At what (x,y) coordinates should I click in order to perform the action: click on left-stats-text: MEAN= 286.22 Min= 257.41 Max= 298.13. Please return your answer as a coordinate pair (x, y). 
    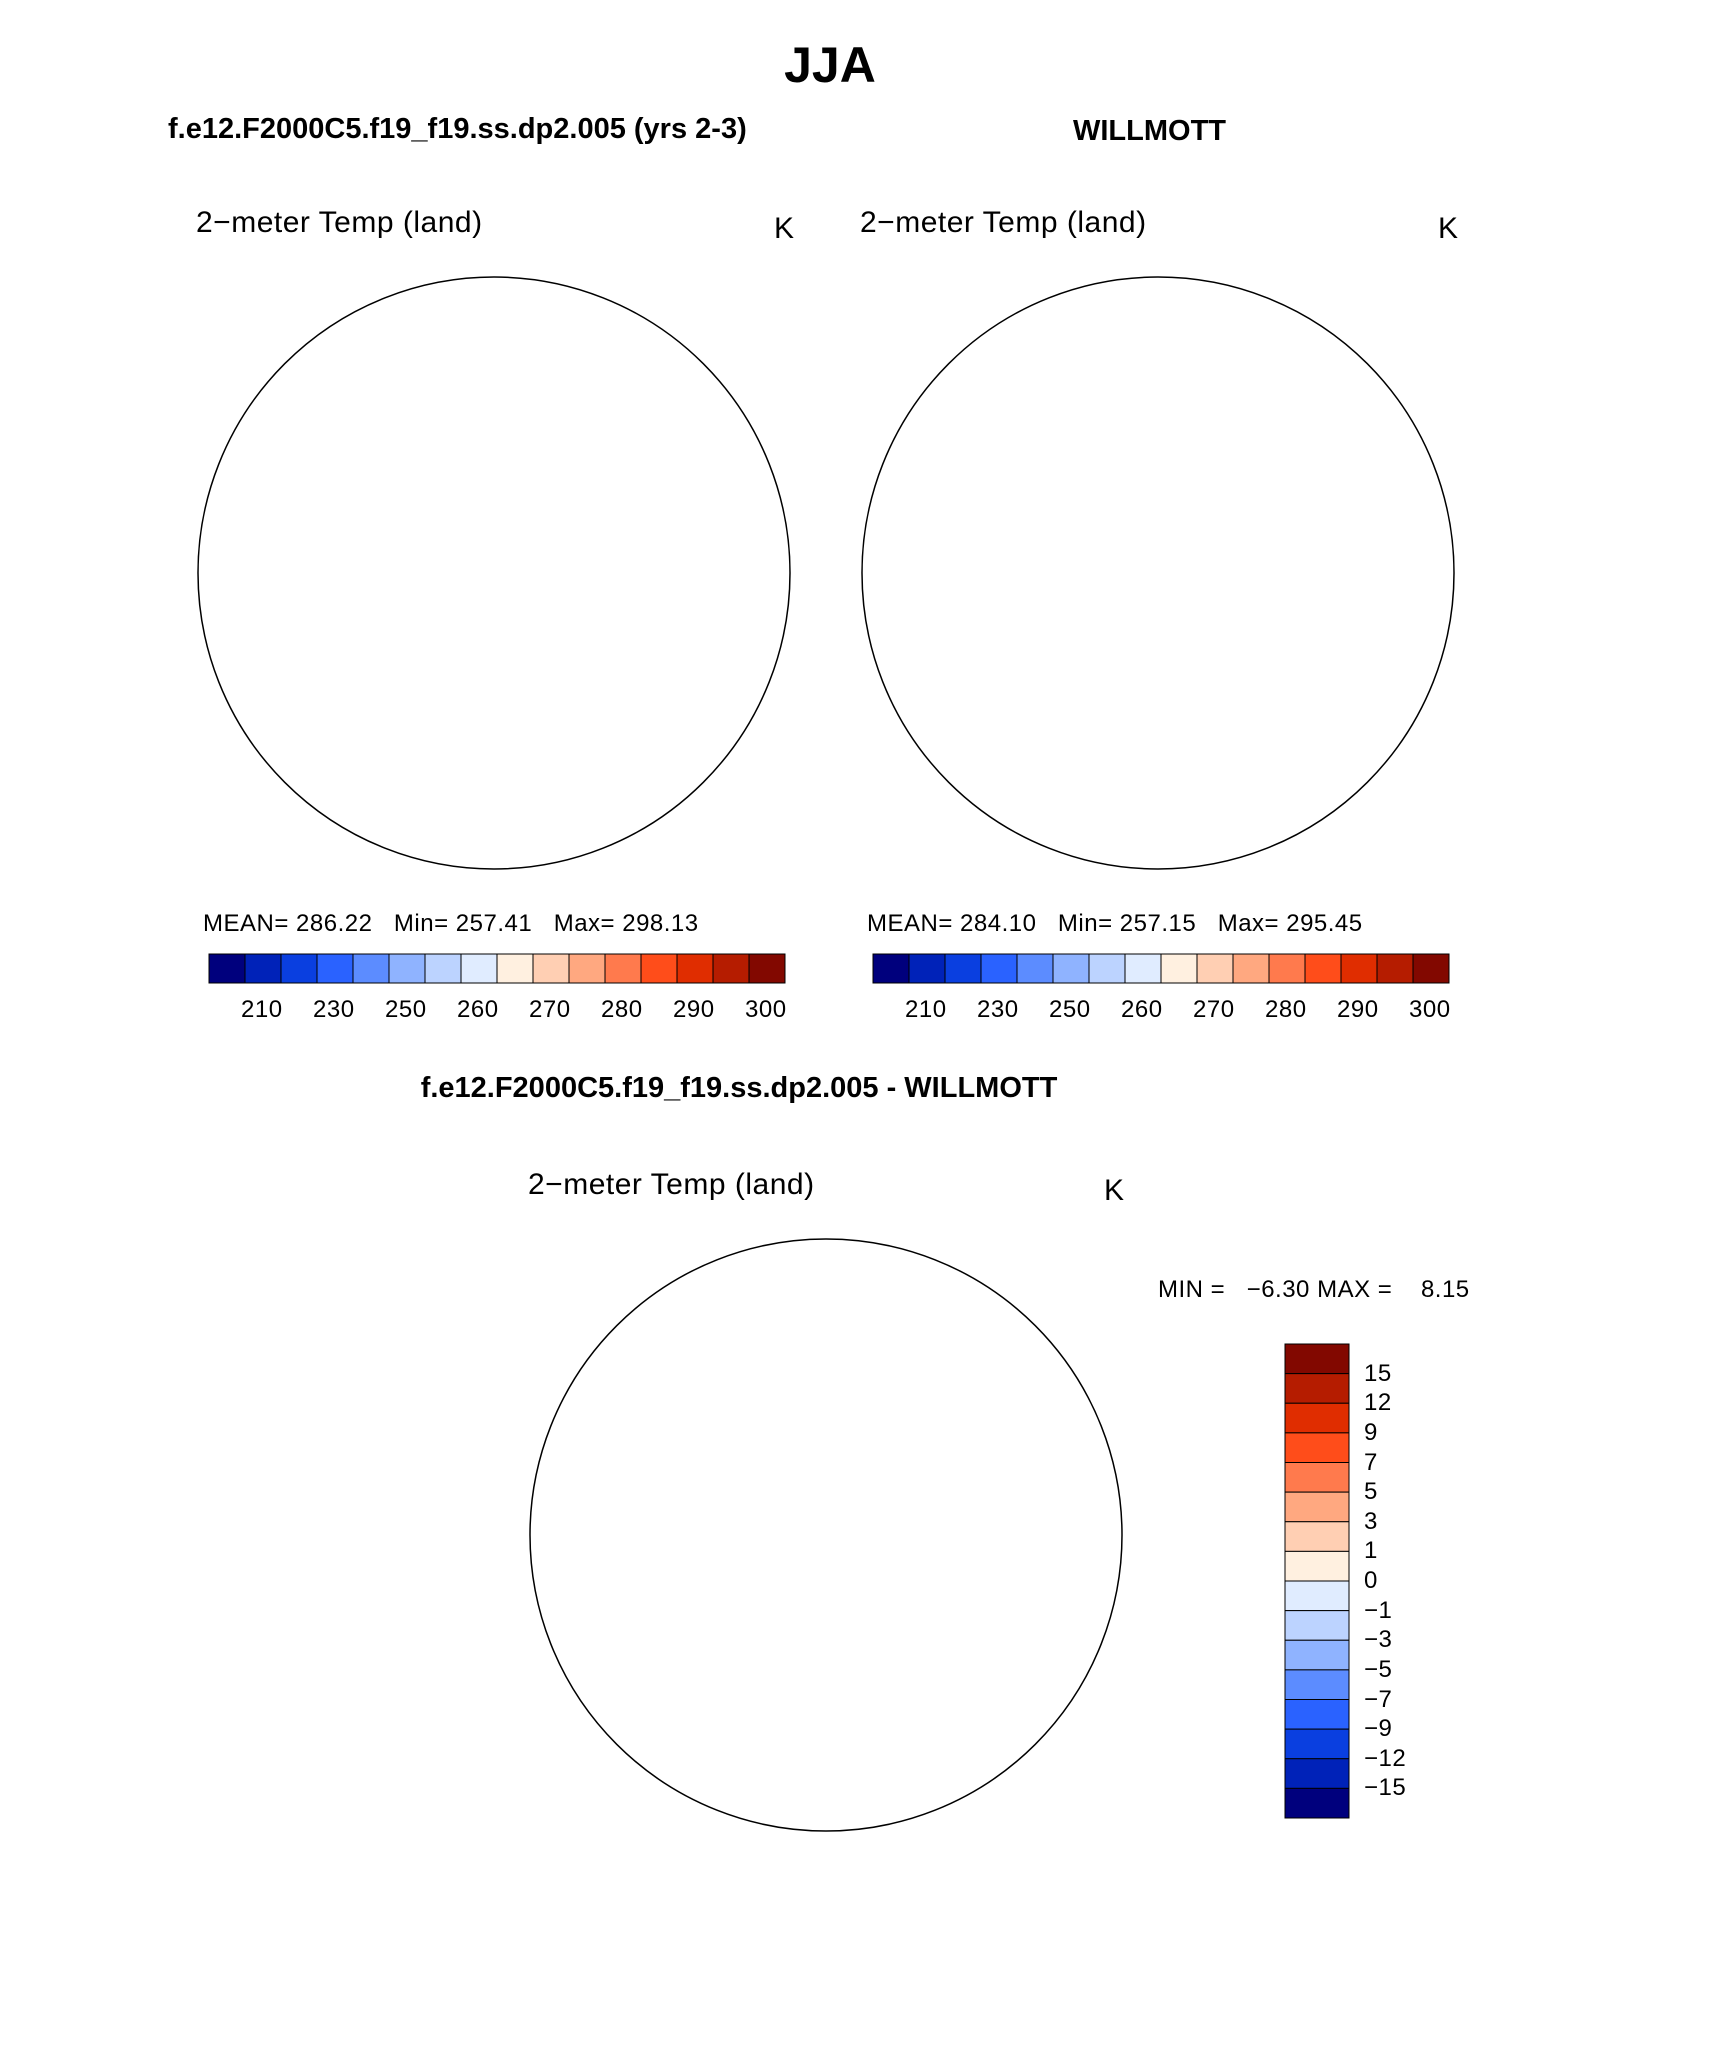
    Looking at the image, I should click on (451, 923).